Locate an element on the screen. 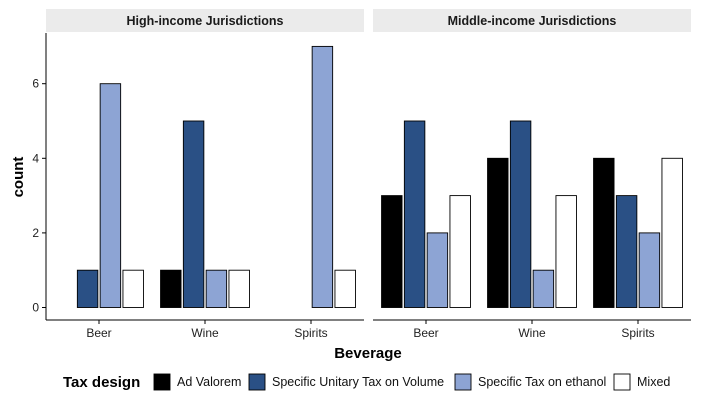  legend-title: Tax design is located at coordinates (101, 382).